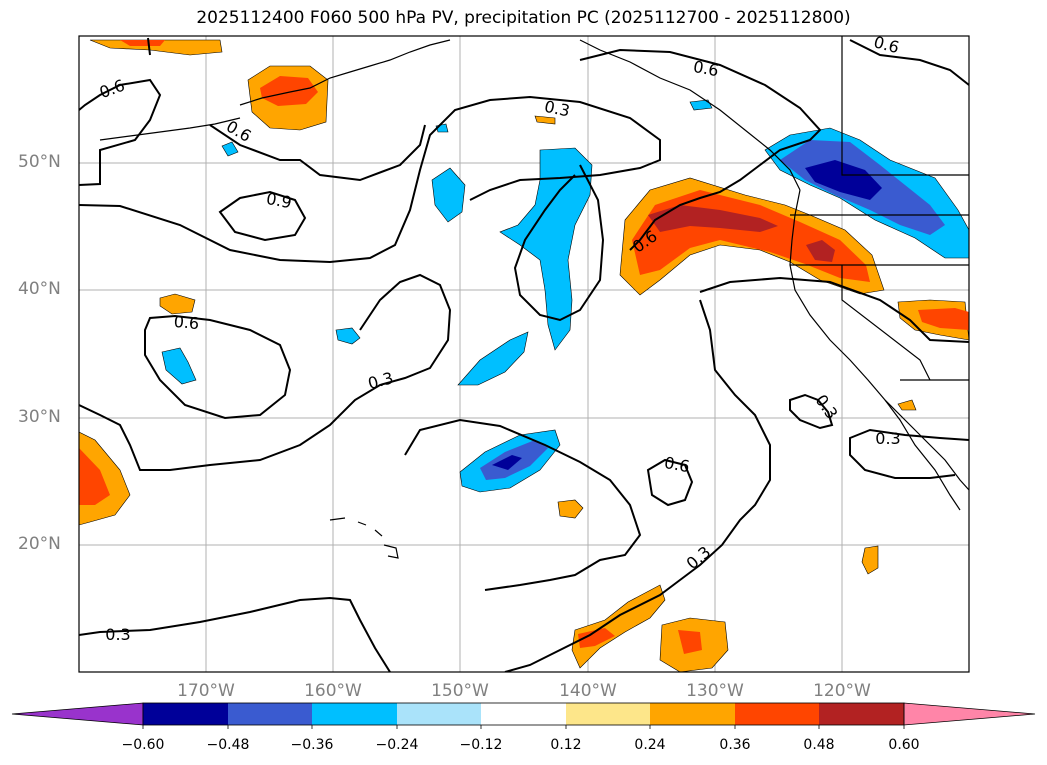  I want to click on colorbar-tick: 0.48, so click(819, 745).